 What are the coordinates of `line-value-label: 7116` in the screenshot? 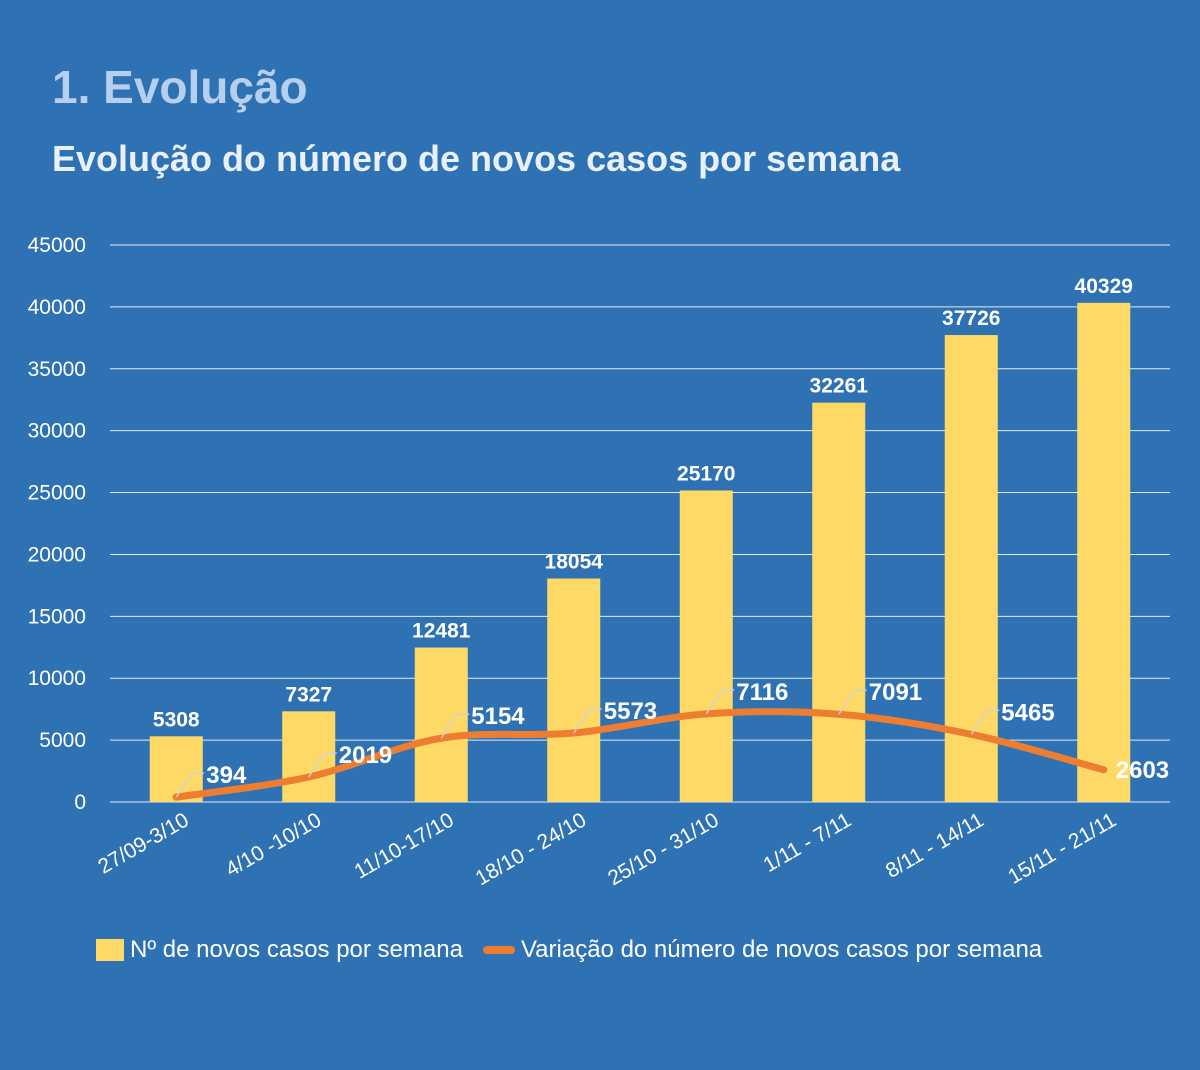 It's located at (762, 692).